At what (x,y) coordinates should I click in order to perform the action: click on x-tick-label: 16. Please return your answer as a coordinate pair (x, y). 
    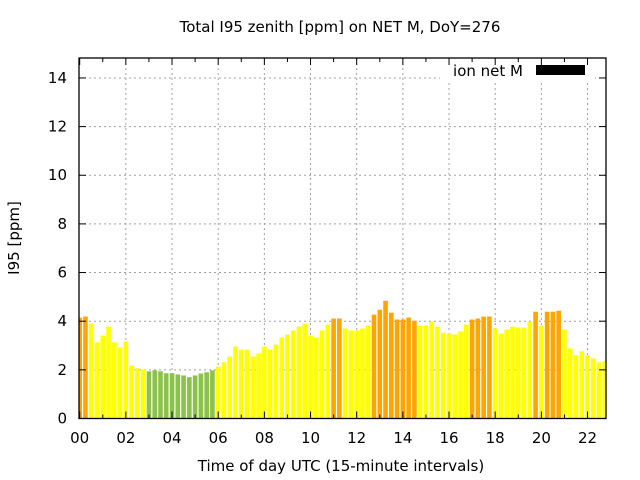
    Looking at the image, I should click on (448, 438).